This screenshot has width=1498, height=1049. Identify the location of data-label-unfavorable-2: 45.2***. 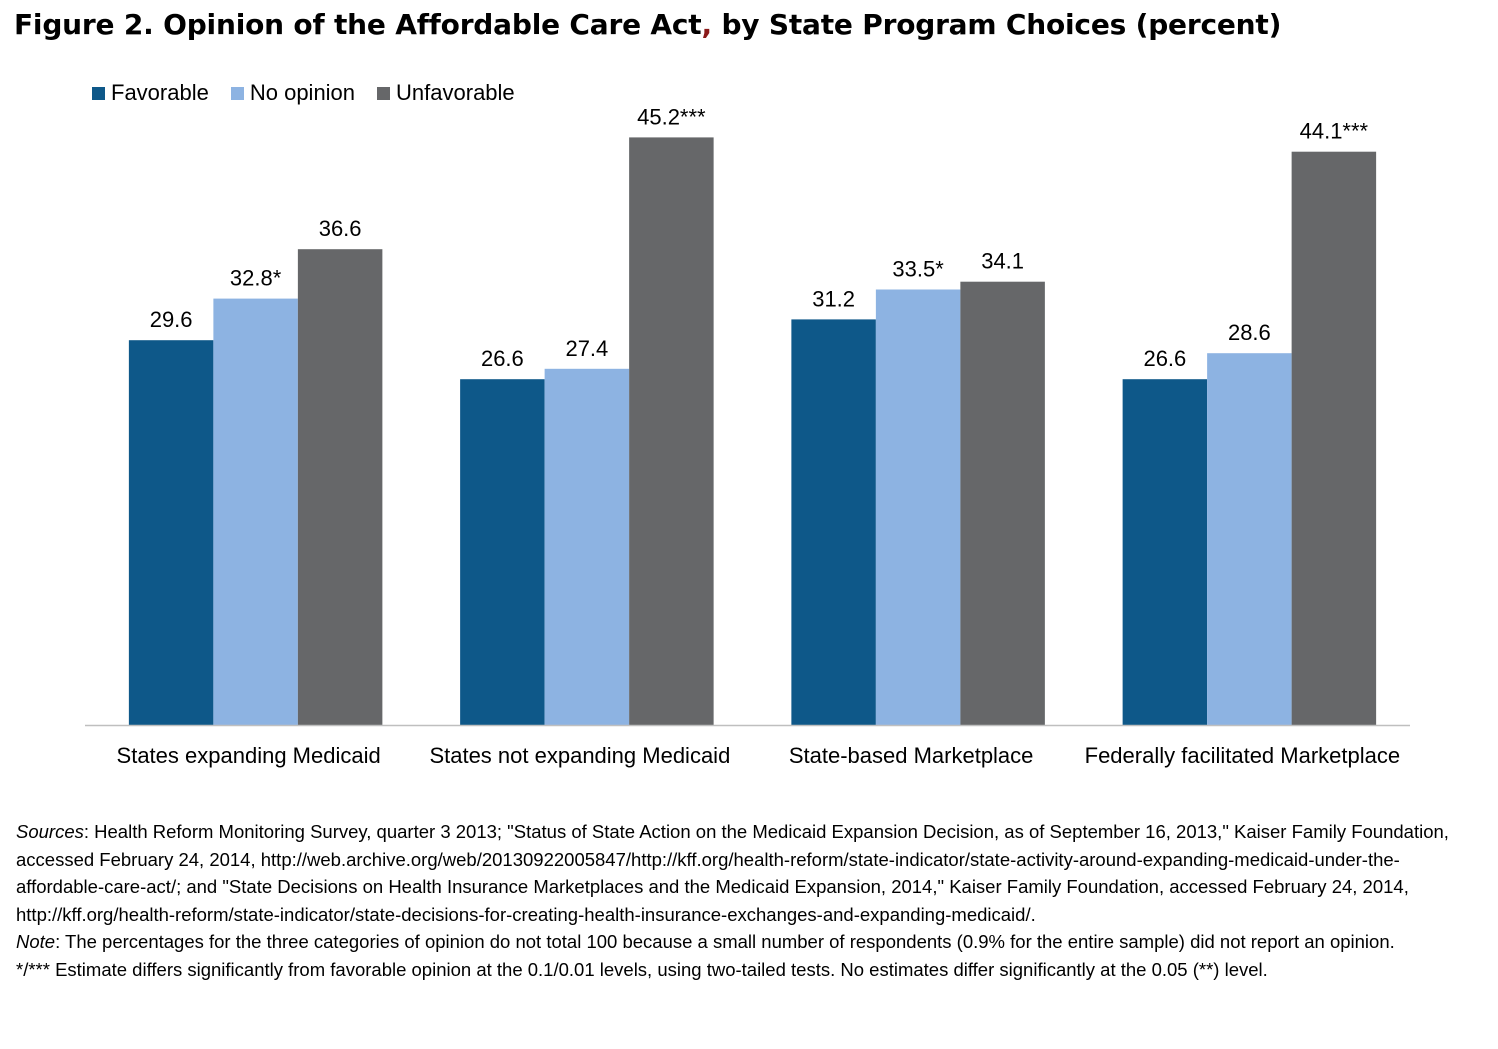
(671, 116).